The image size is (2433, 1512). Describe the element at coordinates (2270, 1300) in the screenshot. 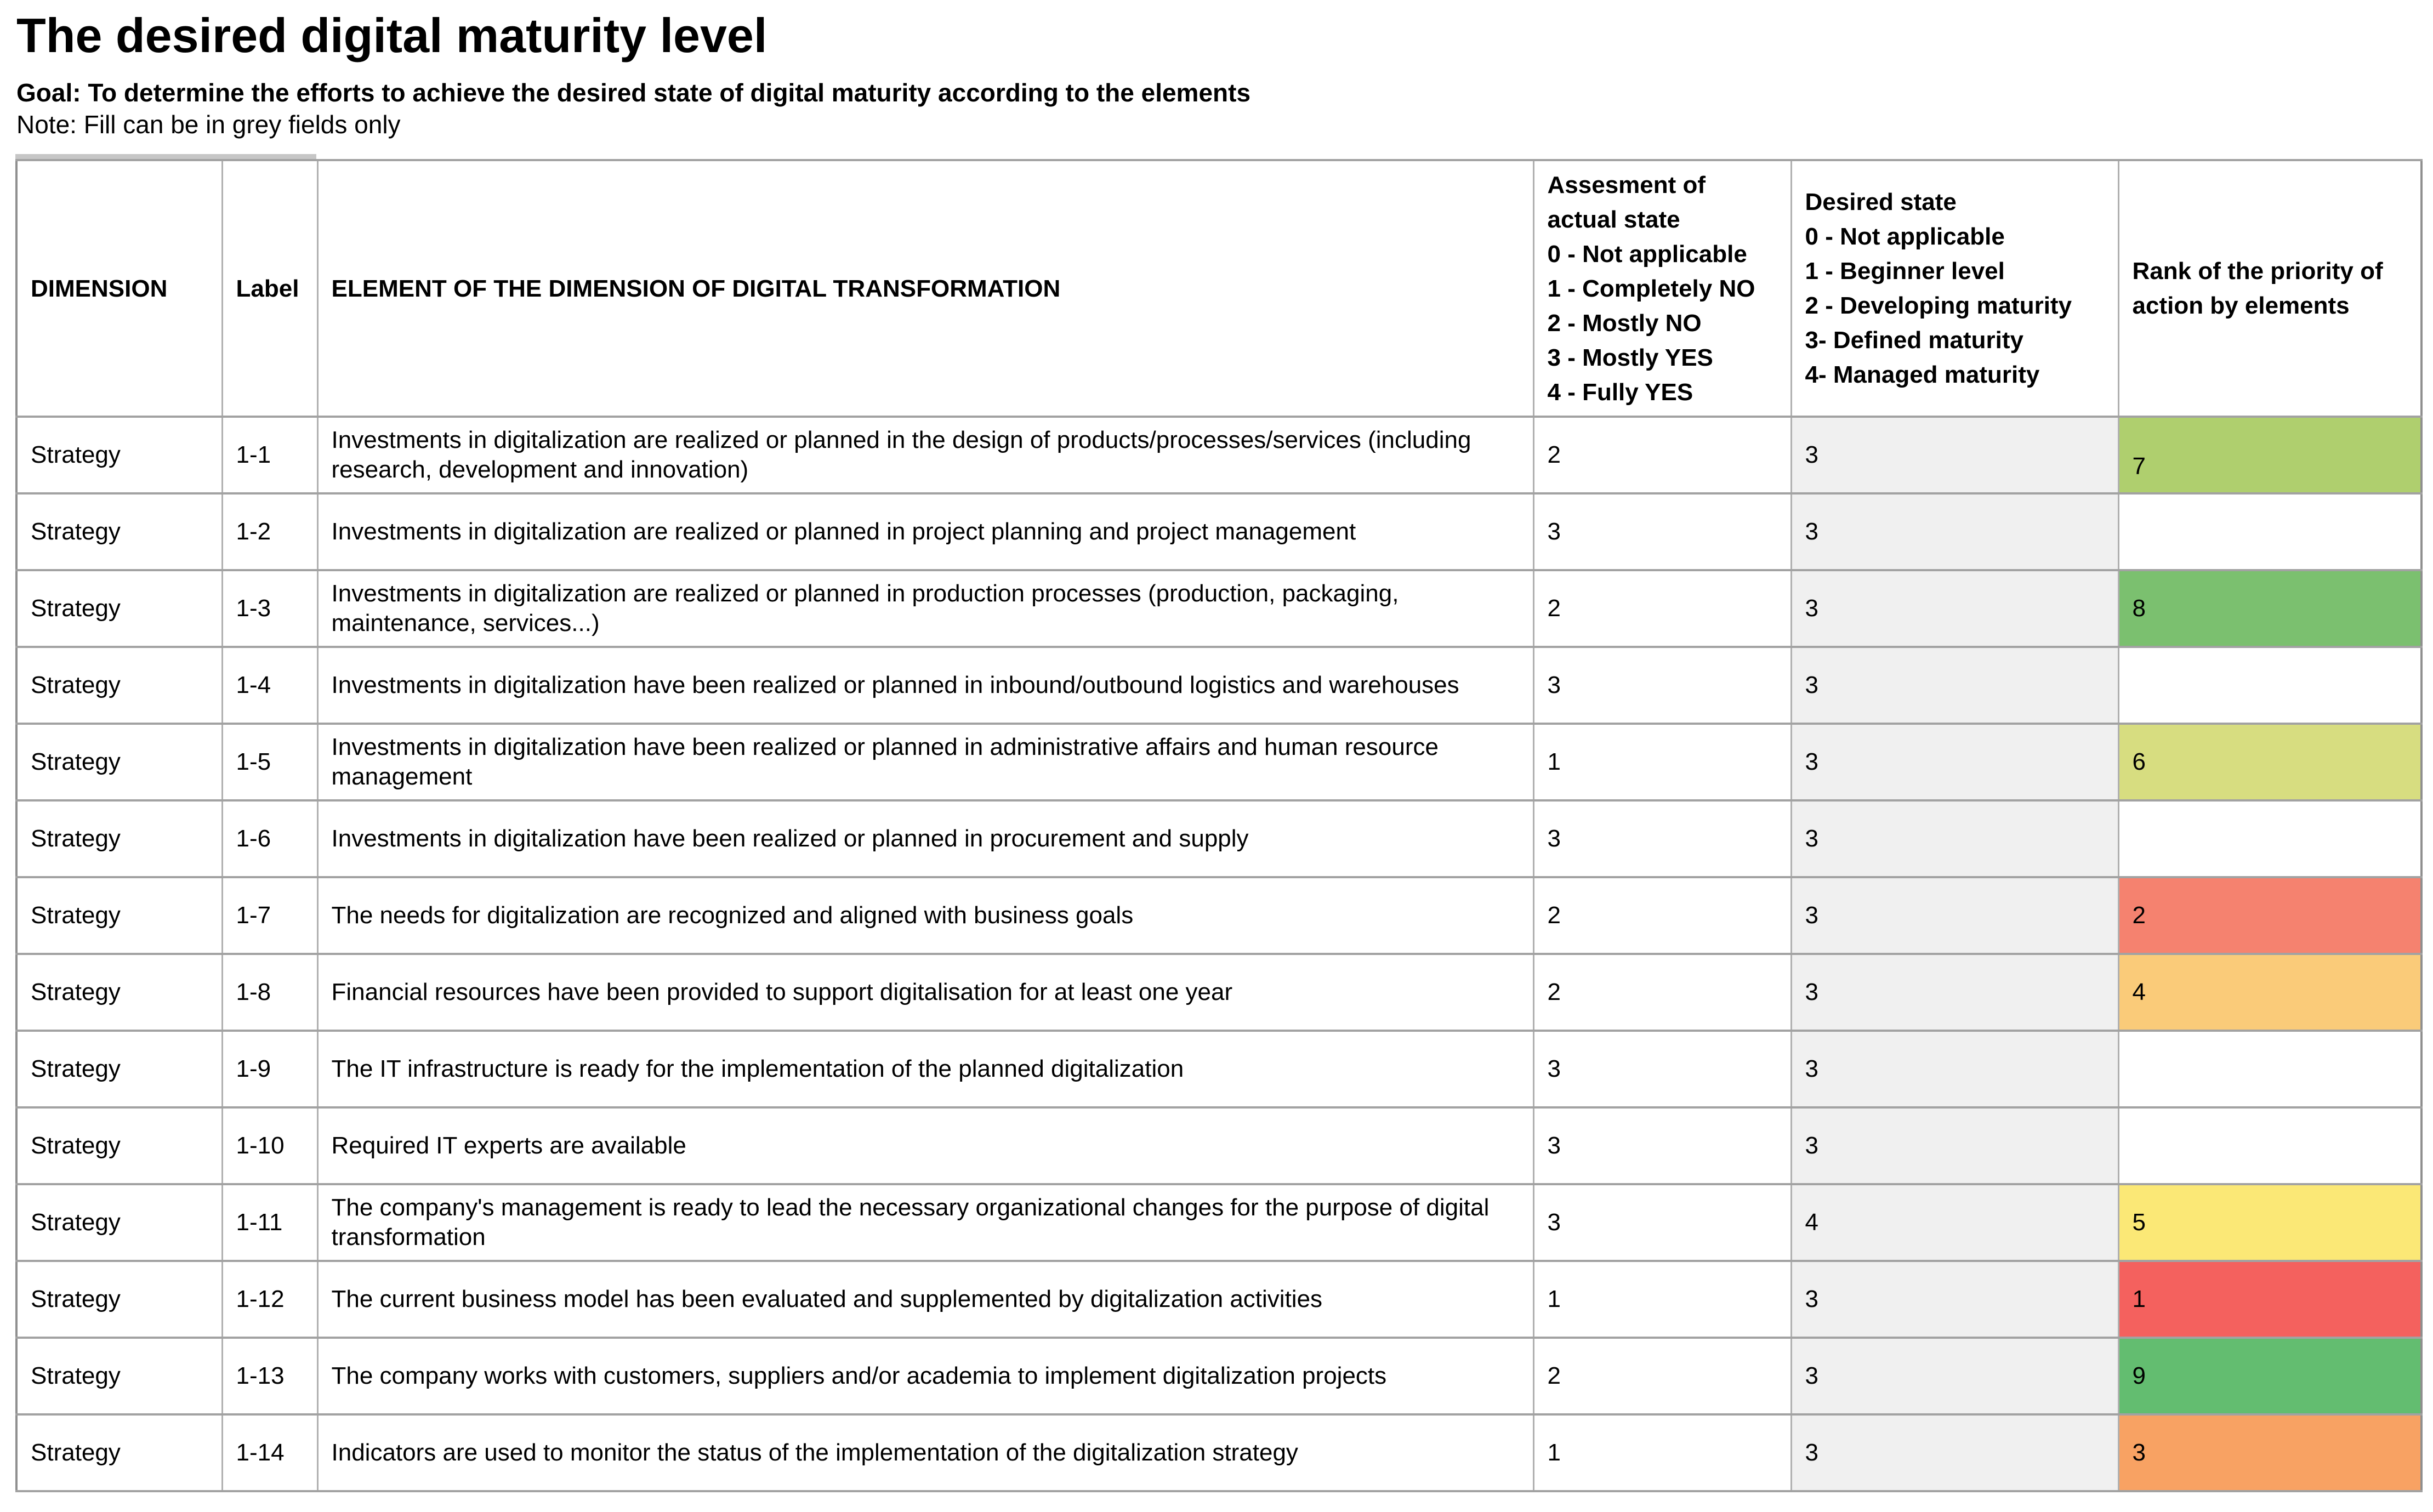

I see `rank-cell: 1` at that location.